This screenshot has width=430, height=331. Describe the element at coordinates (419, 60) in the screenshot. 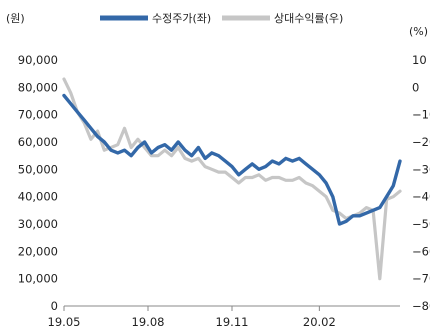

I see `right-tick-label: 10` at that location.